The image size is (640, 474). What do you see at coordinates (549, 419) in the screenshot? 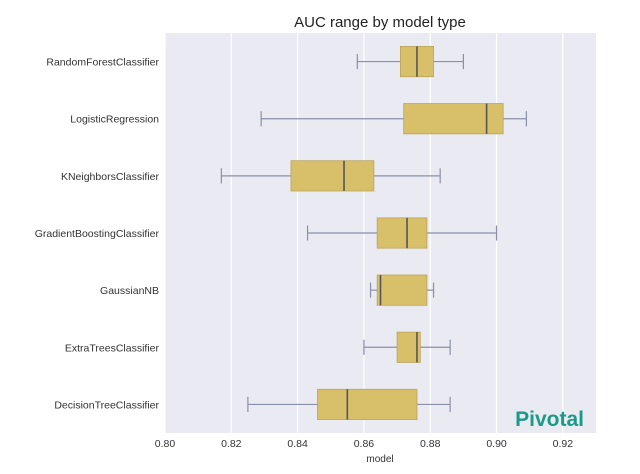
I see `pivotal-logo: Pivotal` at bounding box center [549, 419].